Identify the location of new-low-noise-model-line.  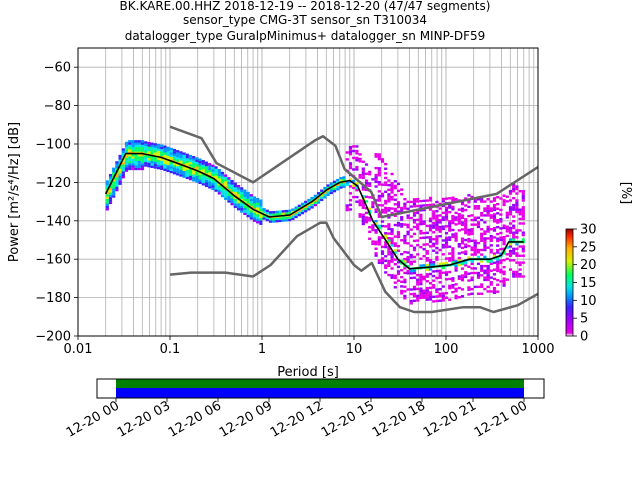
(353, 267).